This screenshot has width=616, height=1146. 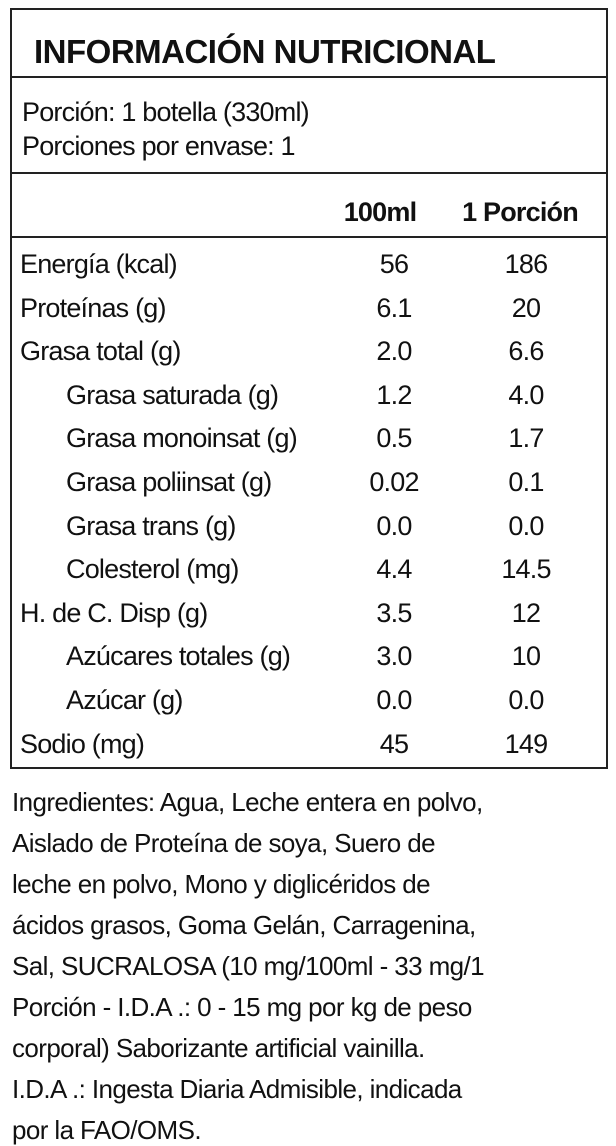 I want to click on ingredients-line: Aislado de Proteína de soya, Suero de, so click(x=224, y=843).